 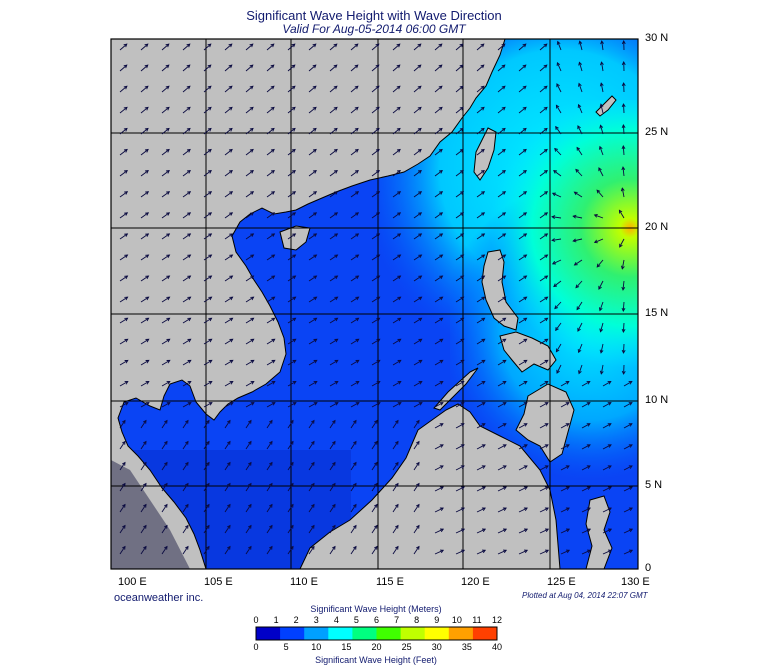 What do you see at coordinates (268, 633) in the screenshot?
I see `colorbar-segment` at bounding box center [268, 633].